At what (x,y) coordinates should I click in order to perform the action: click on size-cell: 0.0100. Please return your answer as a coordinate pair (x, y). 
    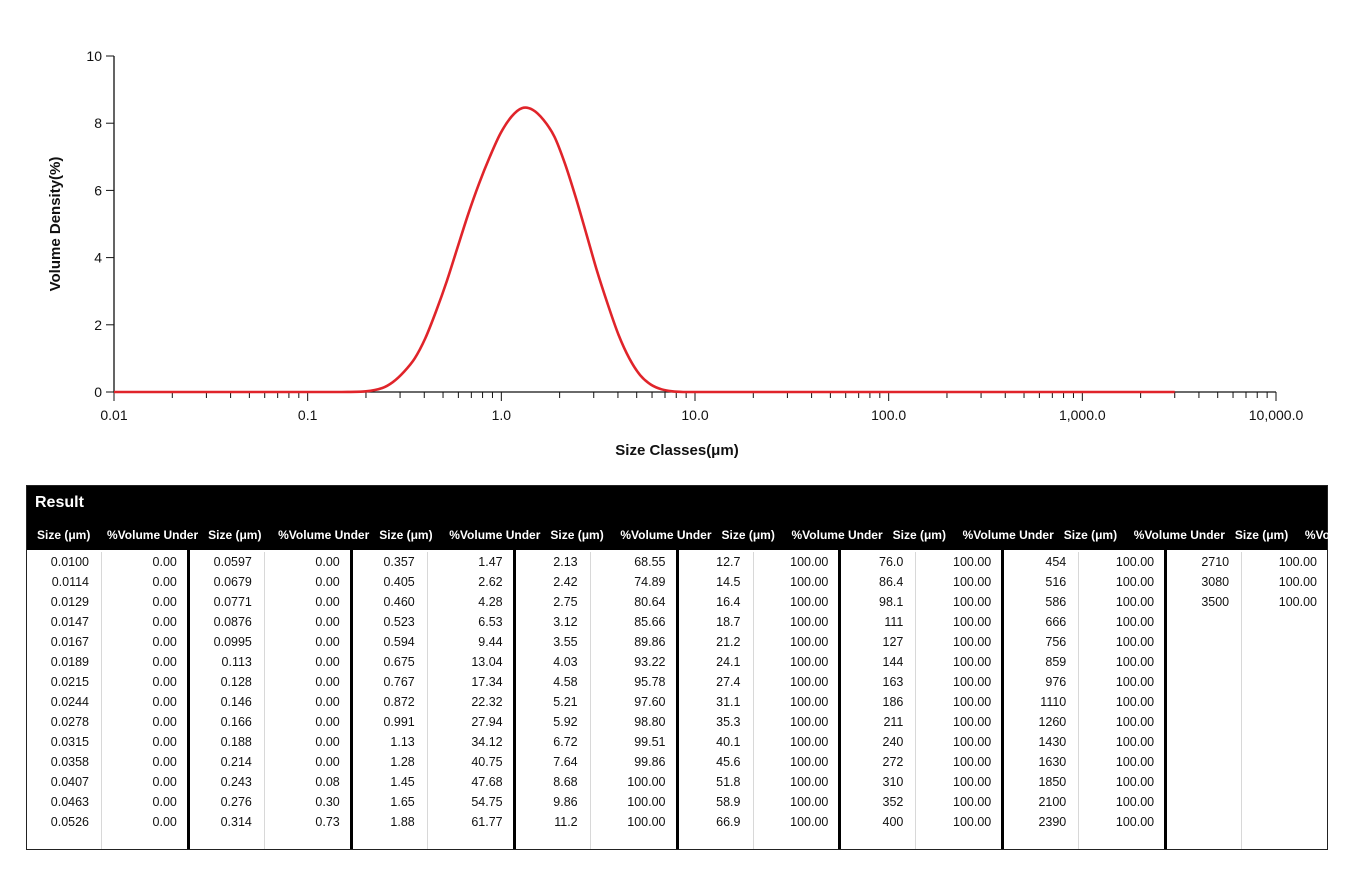
    Looking at the image, I should click on (69, 562).